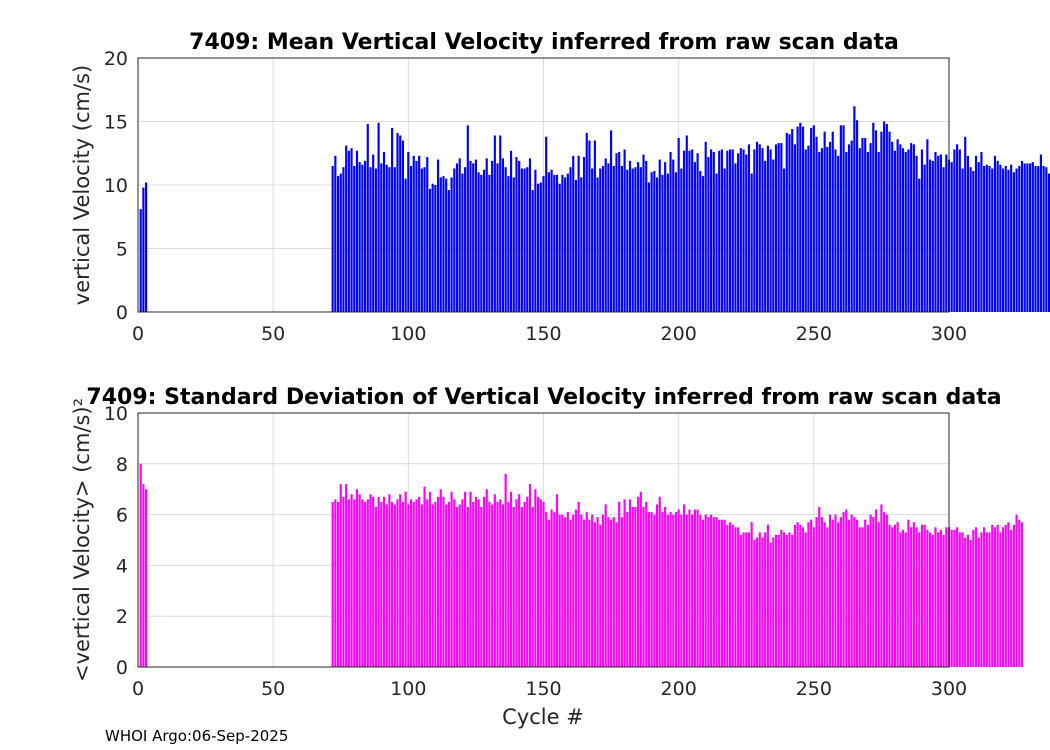 Image resolution: width=1050 pixels, height=750 pixels. What do you see at coordinates (138, 334) in the screenshot?
I see `x-tick-label: 0` at bounding box center [138, 334].